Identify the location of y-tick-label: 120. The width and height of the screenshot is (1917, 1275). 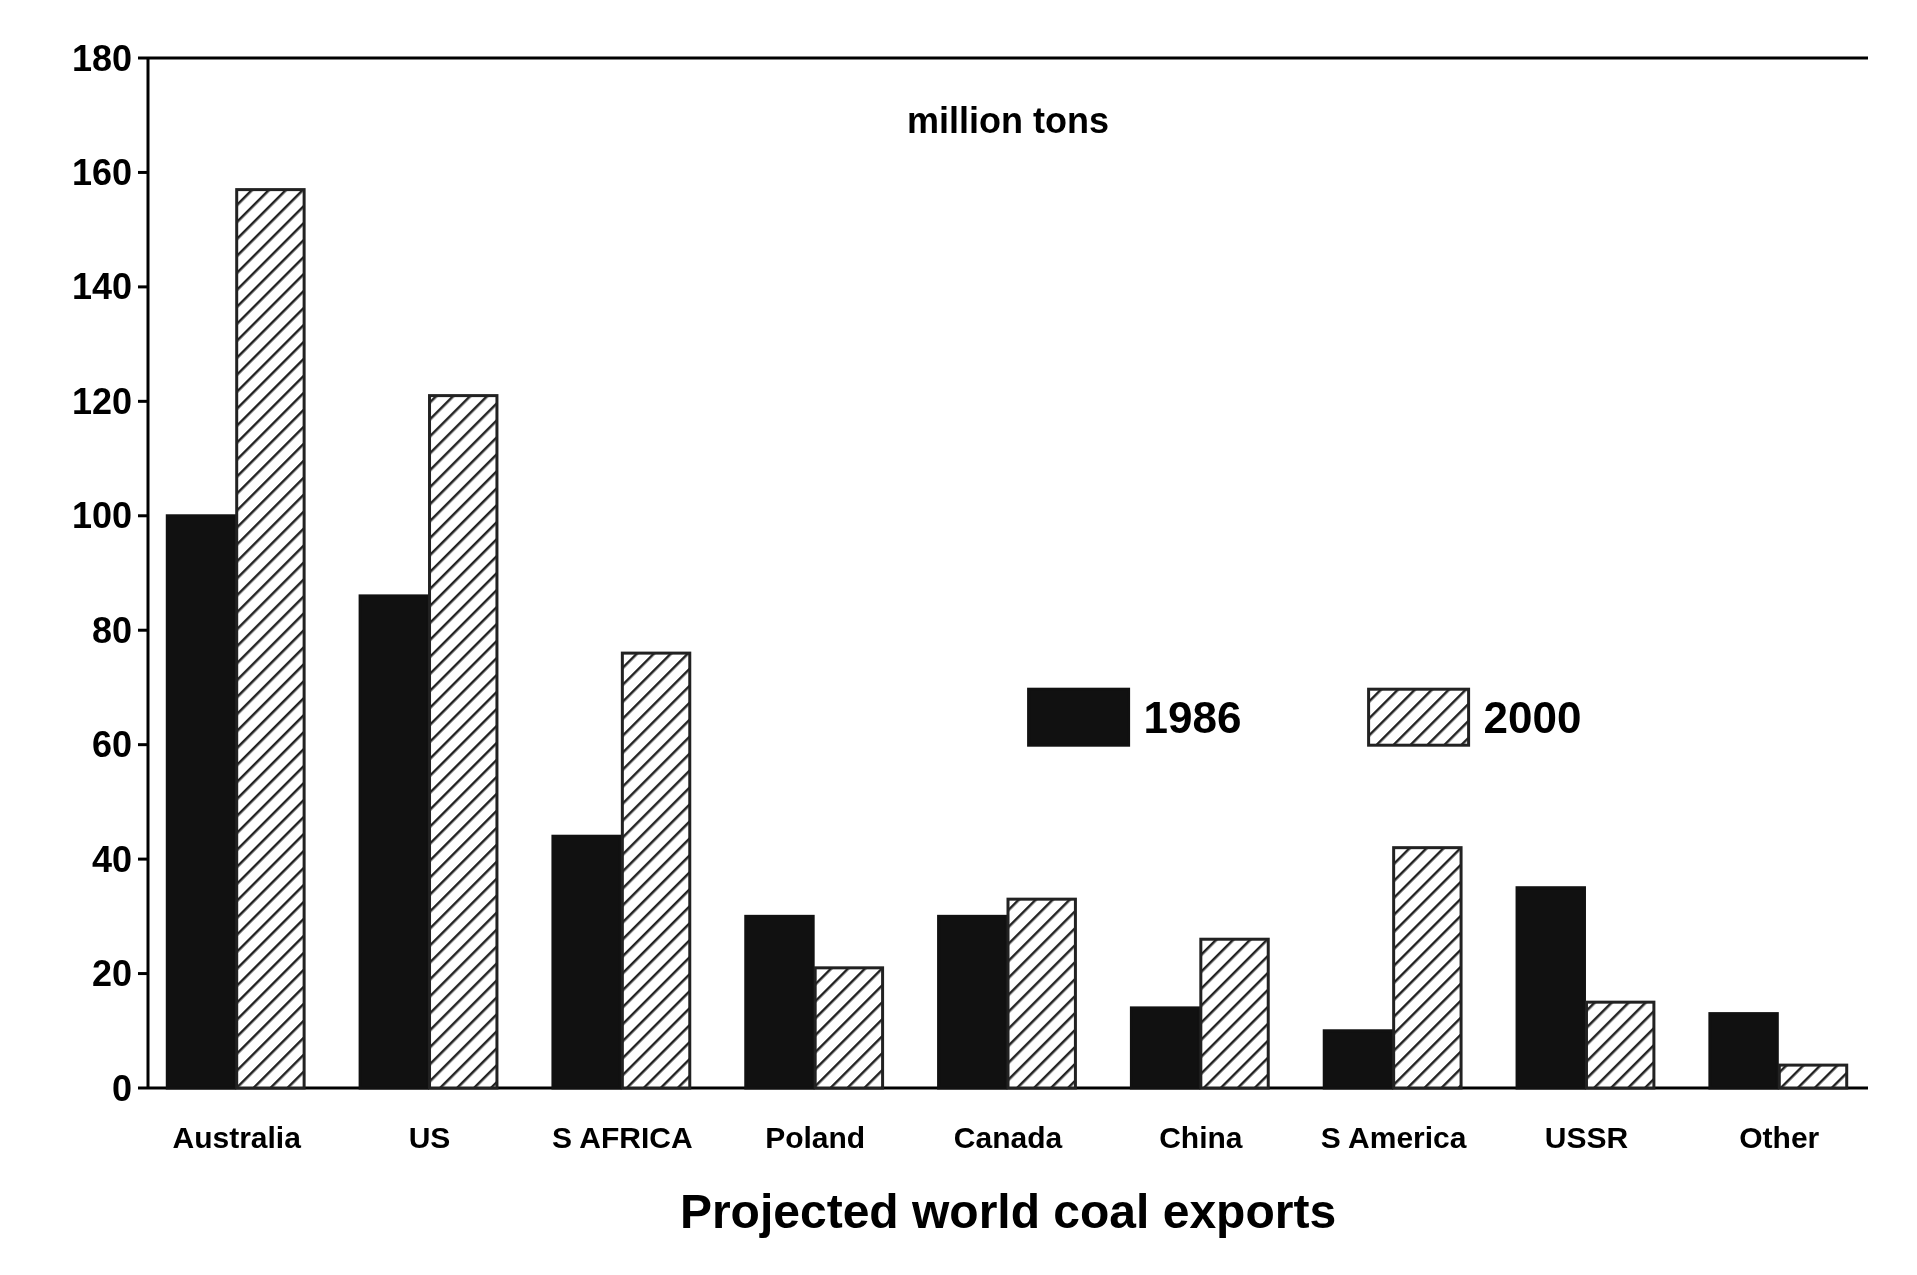
(101, 401).